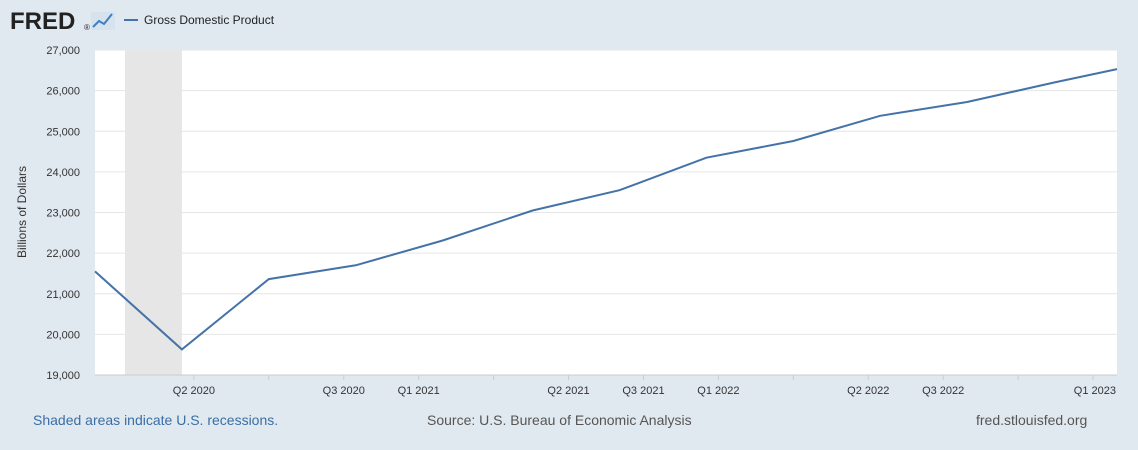 This screenshot has width=1138, height=450. What do you see at coordinates (1032, 420) in the screenshot?
I see `site-link: fred.stlouisfed.org` at bounding box center [1032, 420].